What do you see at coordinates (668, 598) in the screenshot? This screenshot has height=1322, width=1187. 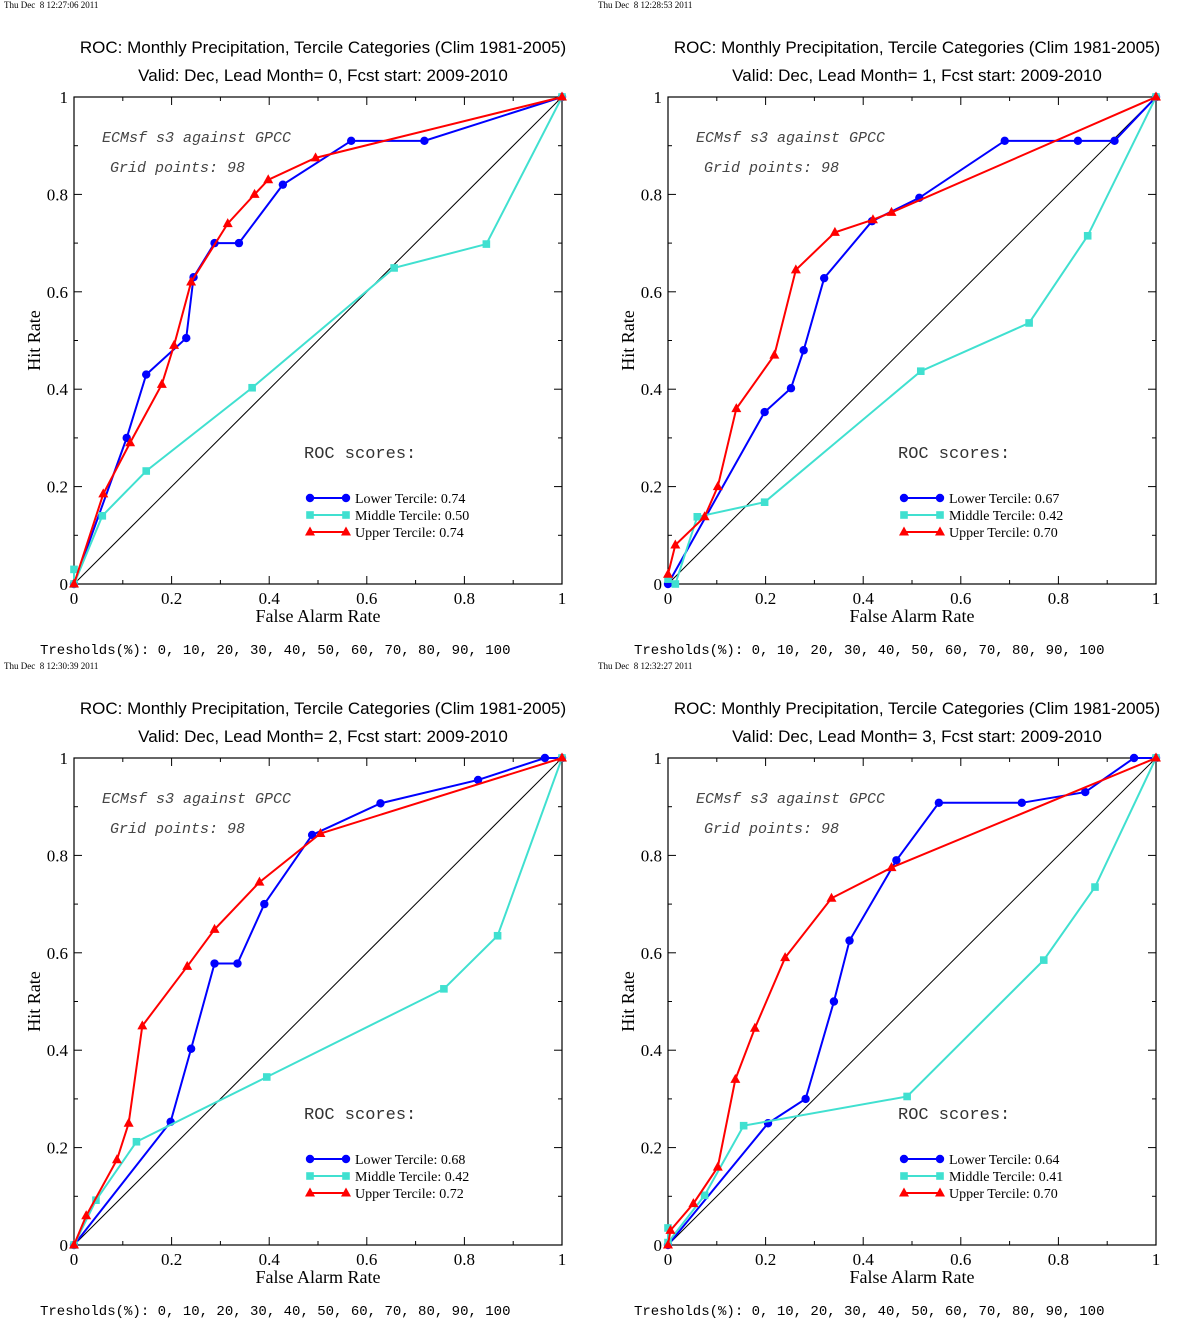 I see `x-tick-label: 0` at bounding box center [668, 598].